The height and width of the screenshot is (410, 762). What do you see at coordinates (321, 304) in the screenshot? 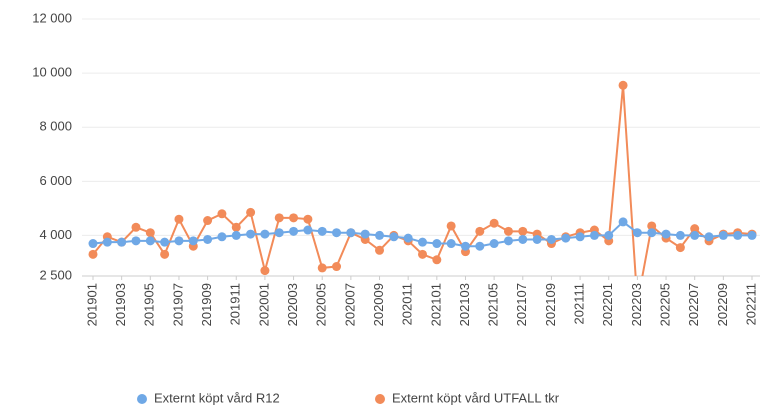
I see `x-tick-label: 202005` at bounding box center [321, 304].